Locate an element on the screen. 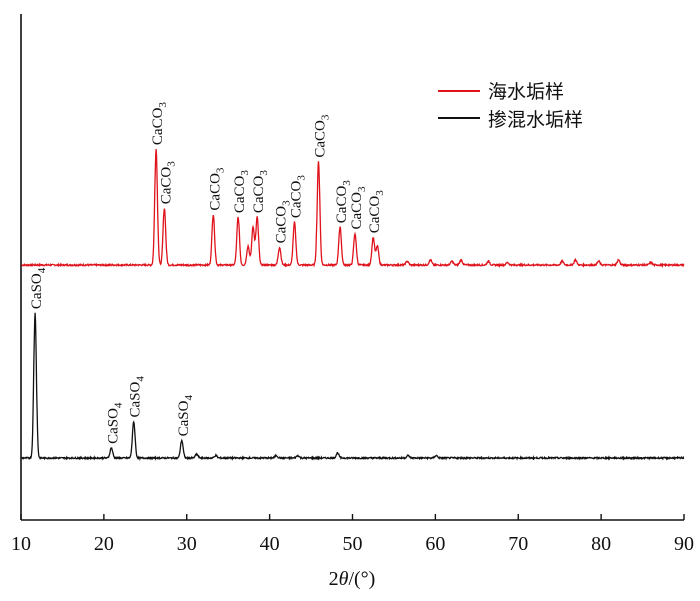 This screenshot has width=700, height=601. x-tick-label: 80 is located at coordinates (601, 544).